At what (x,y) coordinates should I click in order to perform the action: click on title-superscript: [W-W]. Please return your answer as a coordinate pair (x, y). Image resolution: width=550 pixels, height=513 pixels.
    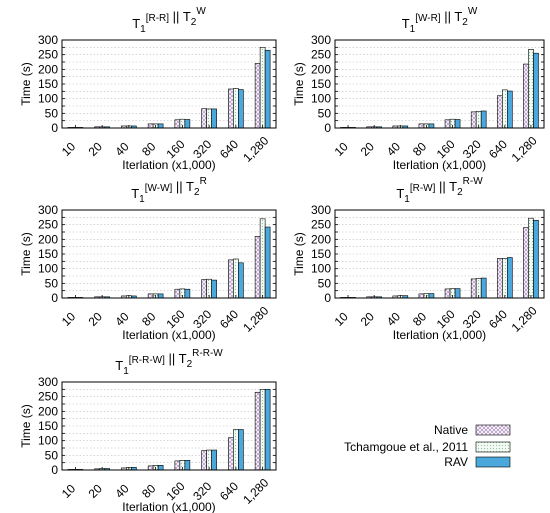
    Looking at the image, I should click on (159, 188).